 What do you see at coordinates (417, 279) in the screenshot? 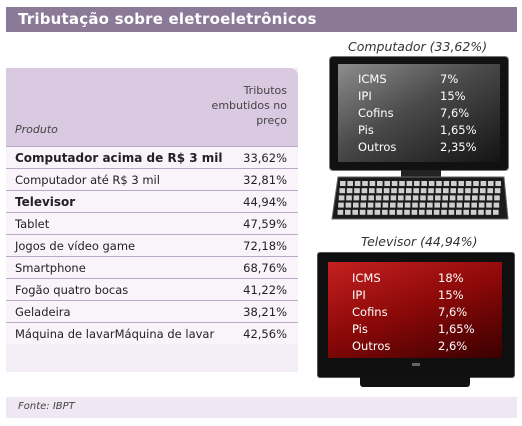
I see `tv-tax-row: ICMS 18%` at bounding box center [417, 279].